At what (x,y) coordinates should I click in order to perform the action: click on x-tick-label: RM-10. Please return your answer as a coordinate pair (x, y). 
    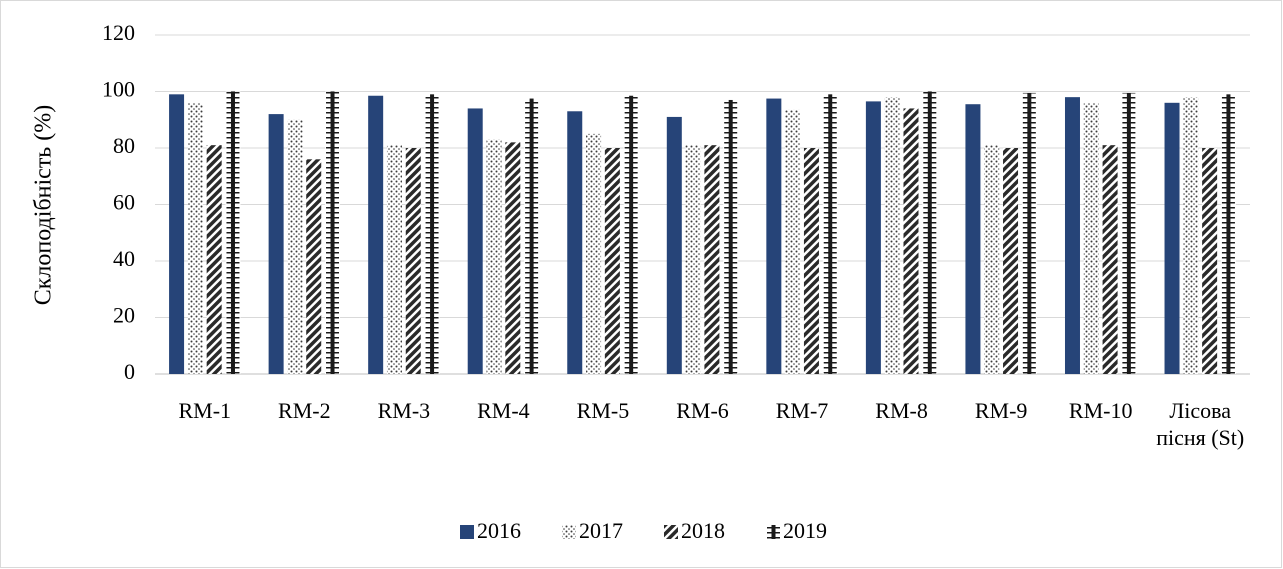
    Looking at the image, I should click on (1100, 410).